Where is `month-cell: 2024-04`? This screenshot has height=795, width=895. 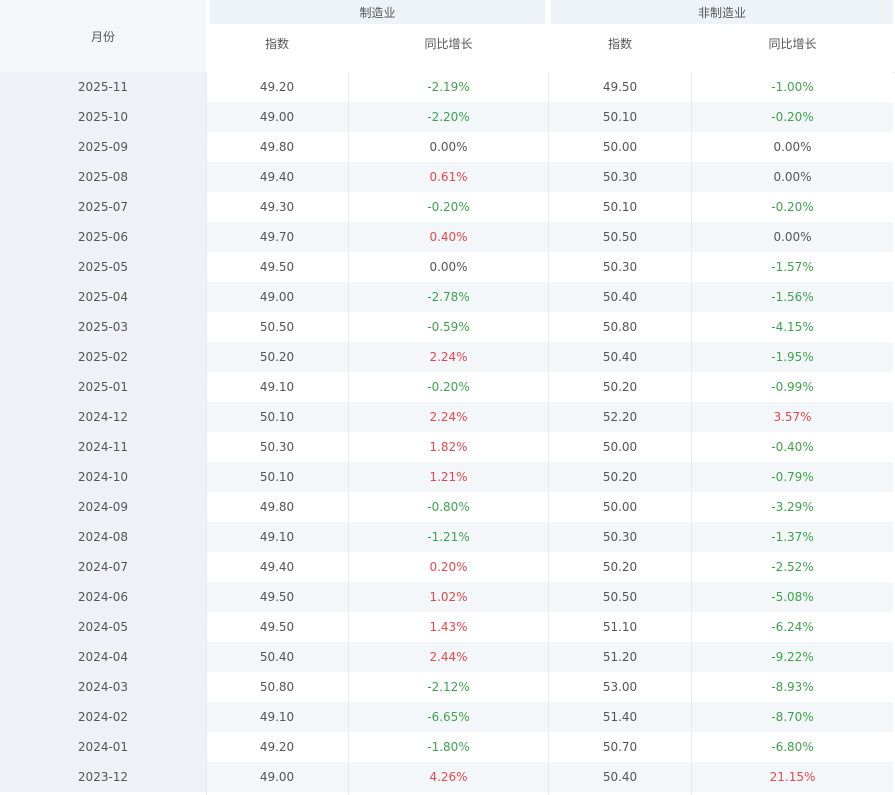 month-cell: 2024-04 is located at coordinates (103, 657).